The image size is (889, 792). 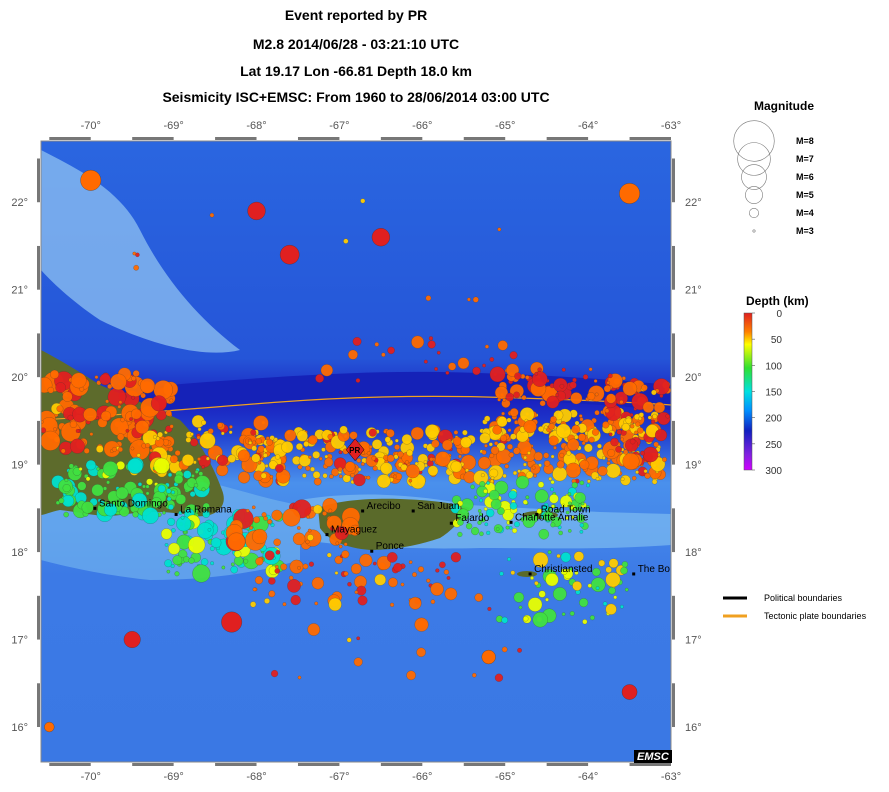 I want to click on lon-tick-label-top: -68°, so click(x=256, y=126).